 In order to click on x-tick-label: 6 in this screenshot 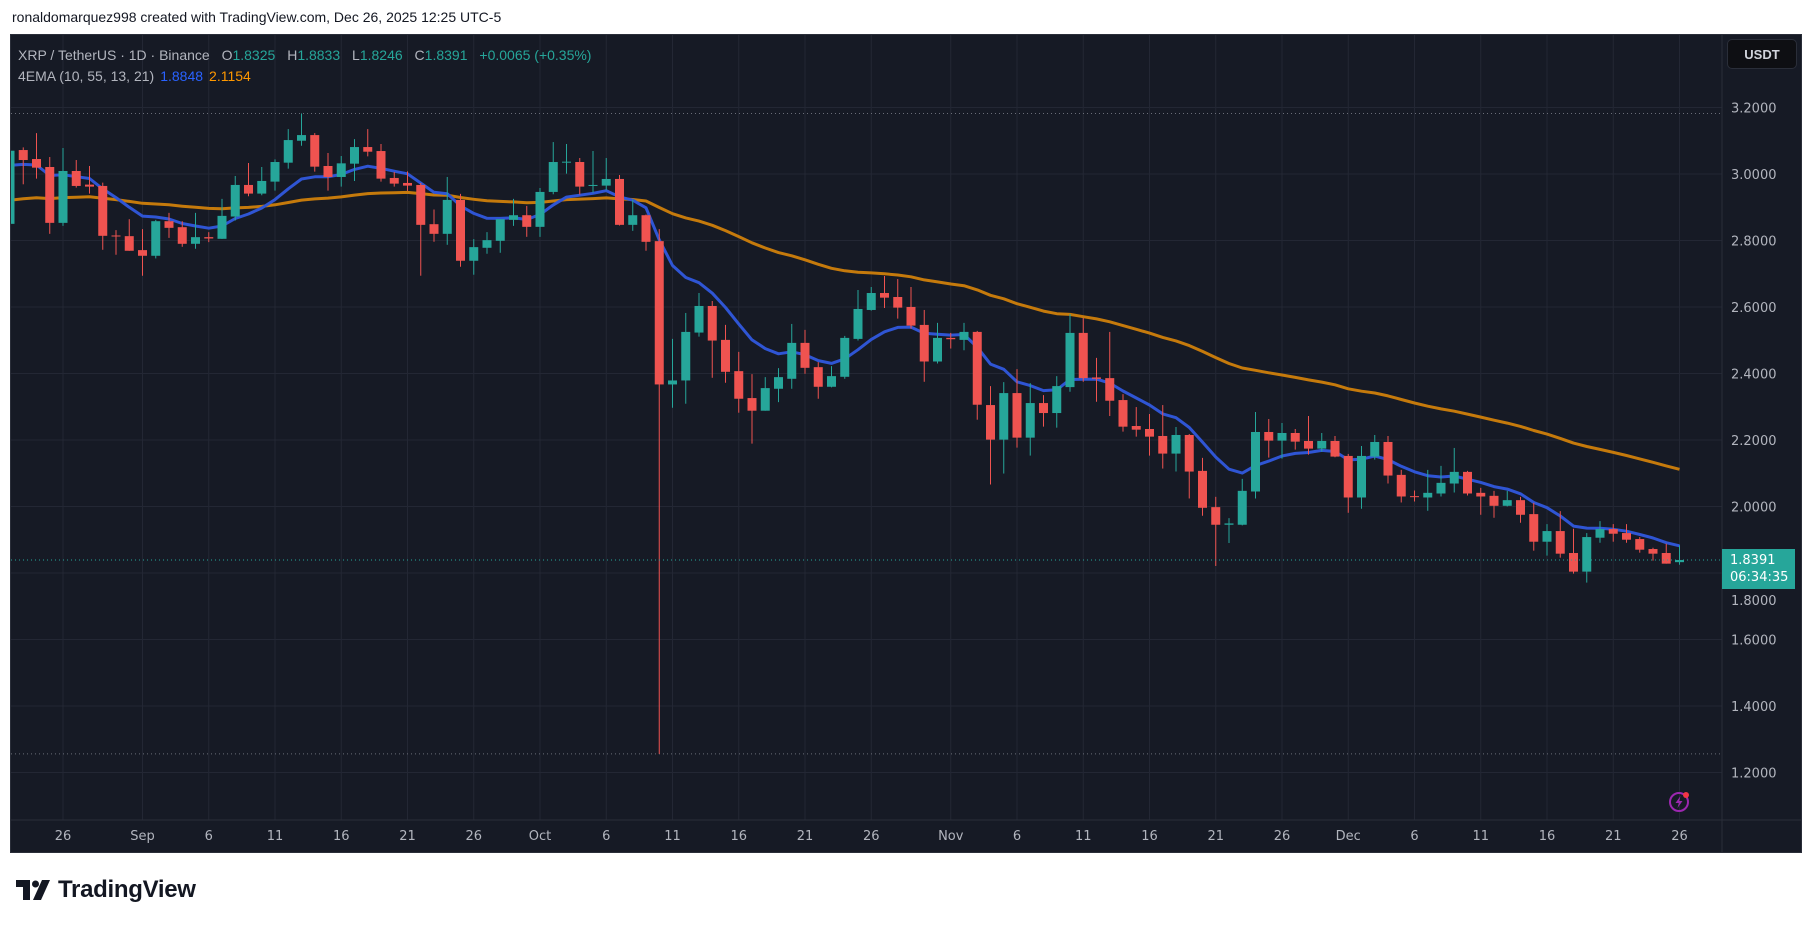, I will do `click(209, 836)`.